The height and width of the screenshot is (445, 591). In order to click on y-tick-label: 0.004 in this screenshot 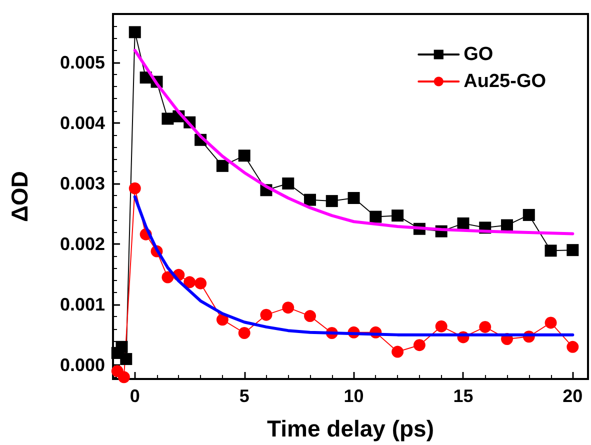, I will do `click(82, 122)`.